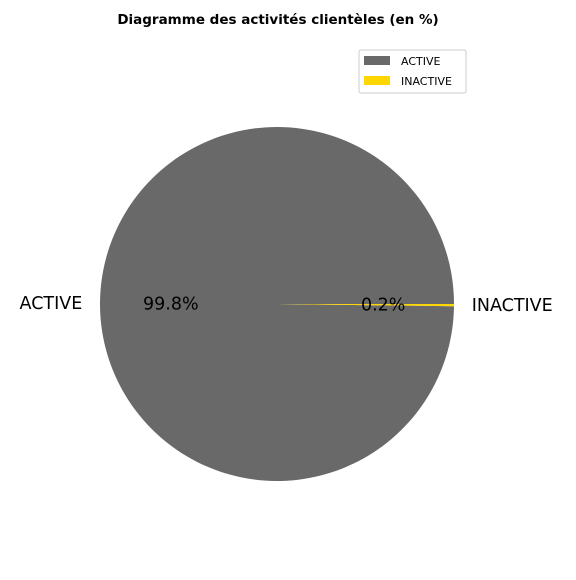 This screenshot has width=576, height=580. I want to click on pct-label-inactive: 0.2%, so click(383, 306).